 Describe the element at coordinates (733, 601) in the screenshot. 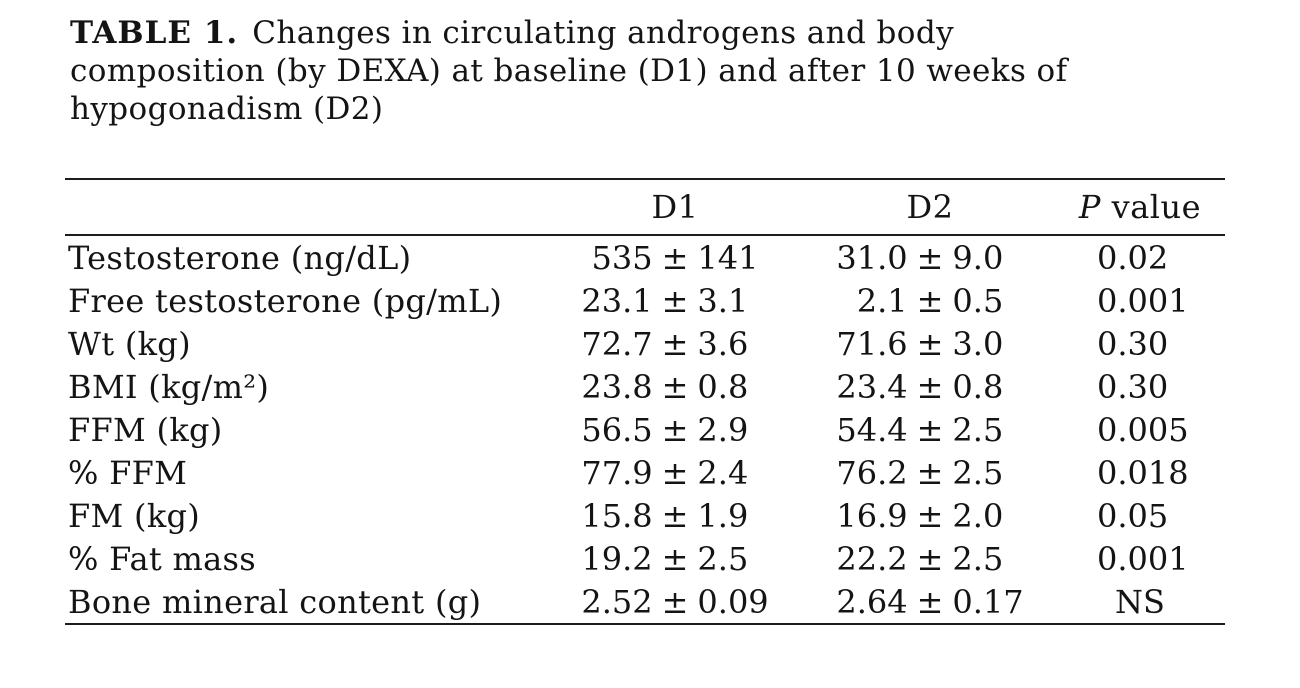

I see `d1-error: 0.09` at that location.